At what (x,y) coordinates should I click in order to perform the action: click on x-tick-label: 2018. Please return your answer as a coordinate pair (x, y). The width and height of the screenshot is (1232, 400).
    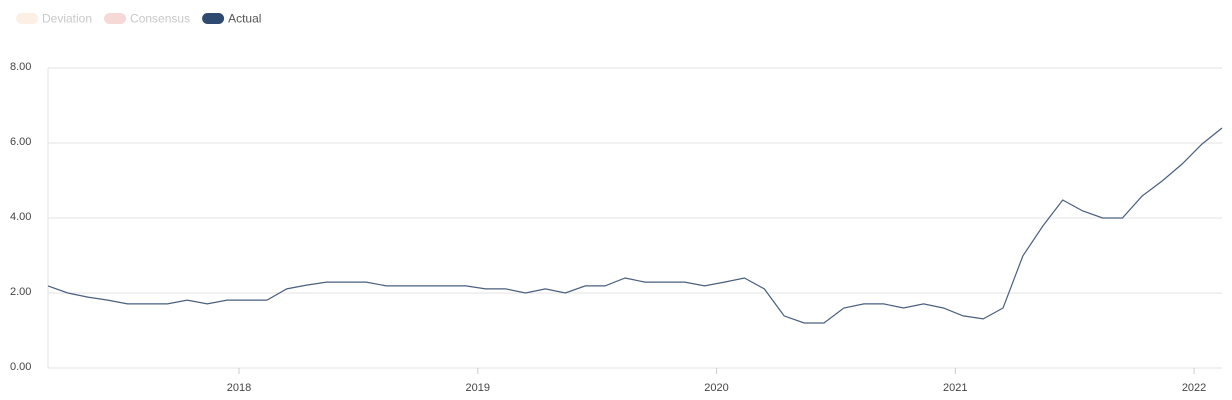
    Looking at the image, I should click on (239, 388).